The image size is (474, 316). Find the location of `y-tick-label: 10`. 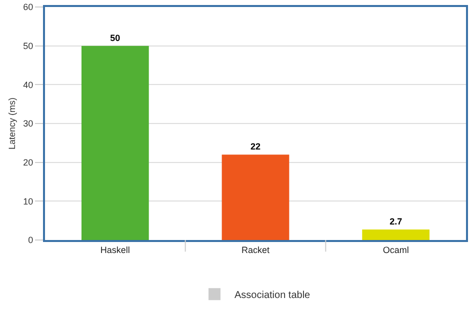

y-tick-label: 10 is located at coordinates (28, 201).